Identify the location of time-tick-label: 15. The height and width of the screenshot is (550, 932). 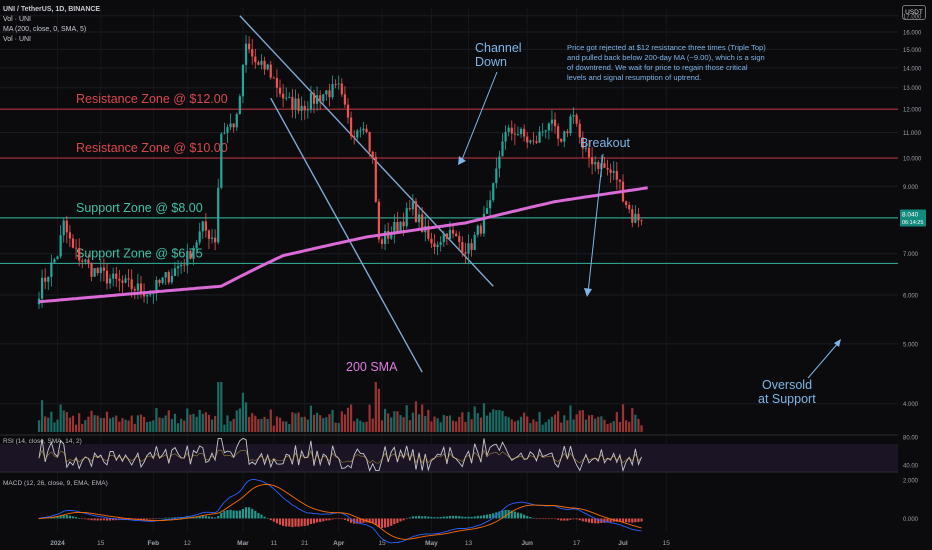
(382, 543).